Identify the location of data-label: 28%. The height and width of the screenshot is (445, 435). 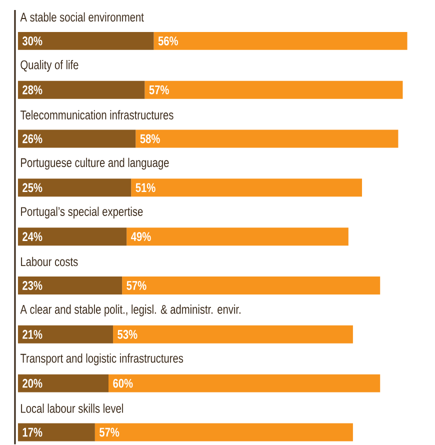
(32, 89).